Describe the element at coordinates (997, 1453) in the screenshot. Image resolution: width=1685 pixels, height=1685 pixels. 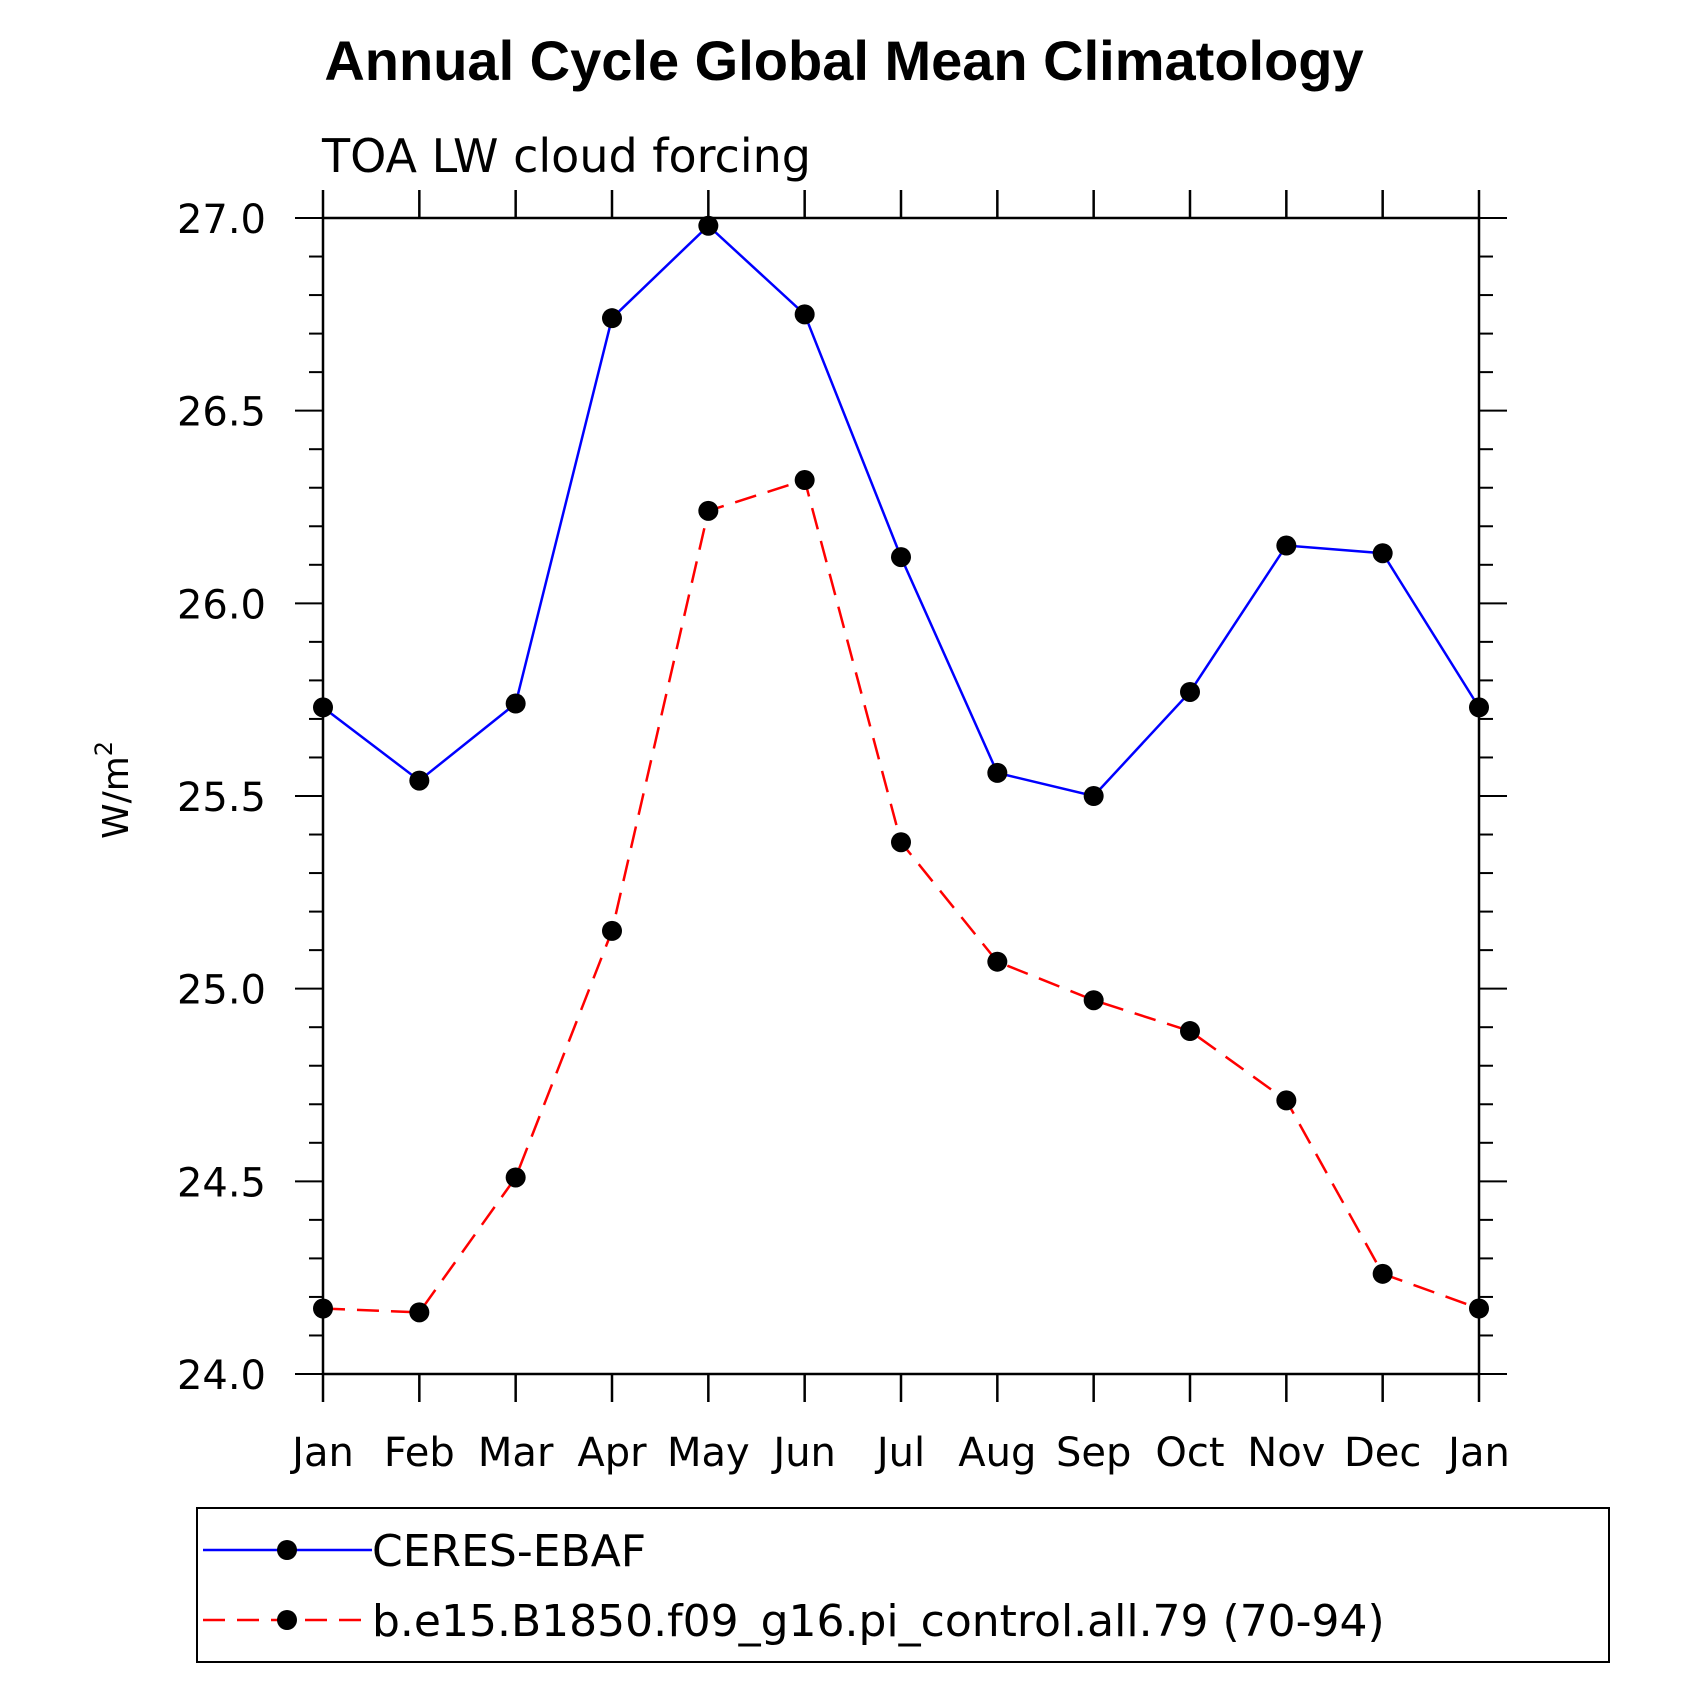
I see `x-tick-label-7: Aug` at that location.